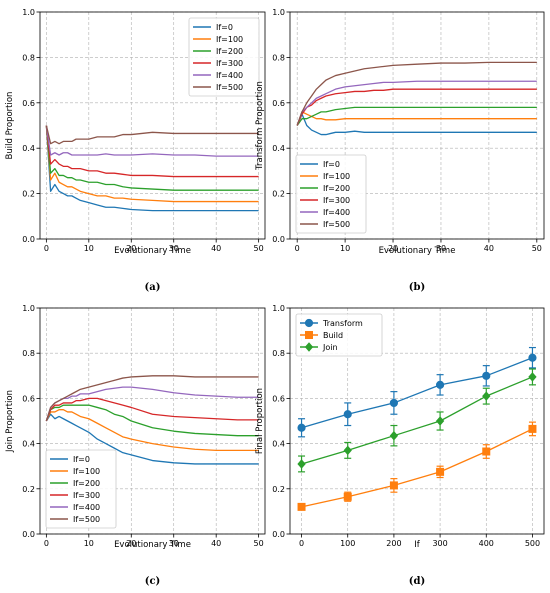 The width and height of the screenshot is (550, 593). I want to click on x-tick-label: 300, so click(439, 543).